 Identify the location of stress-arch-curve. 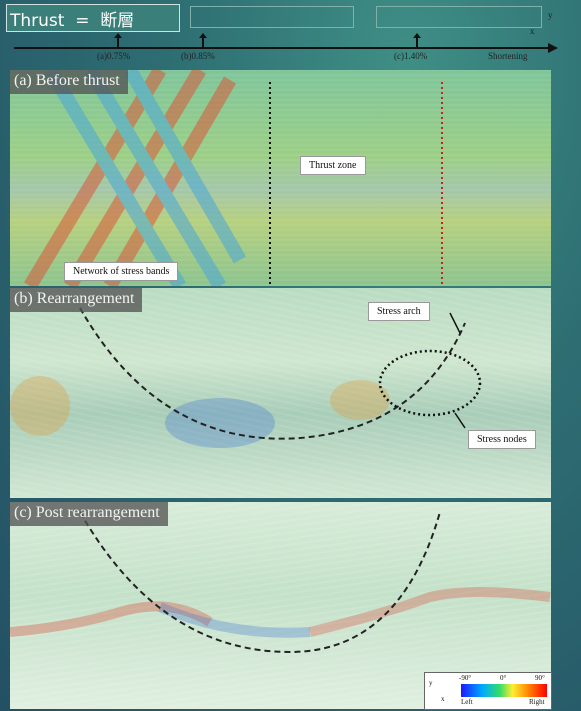
(272, 373).